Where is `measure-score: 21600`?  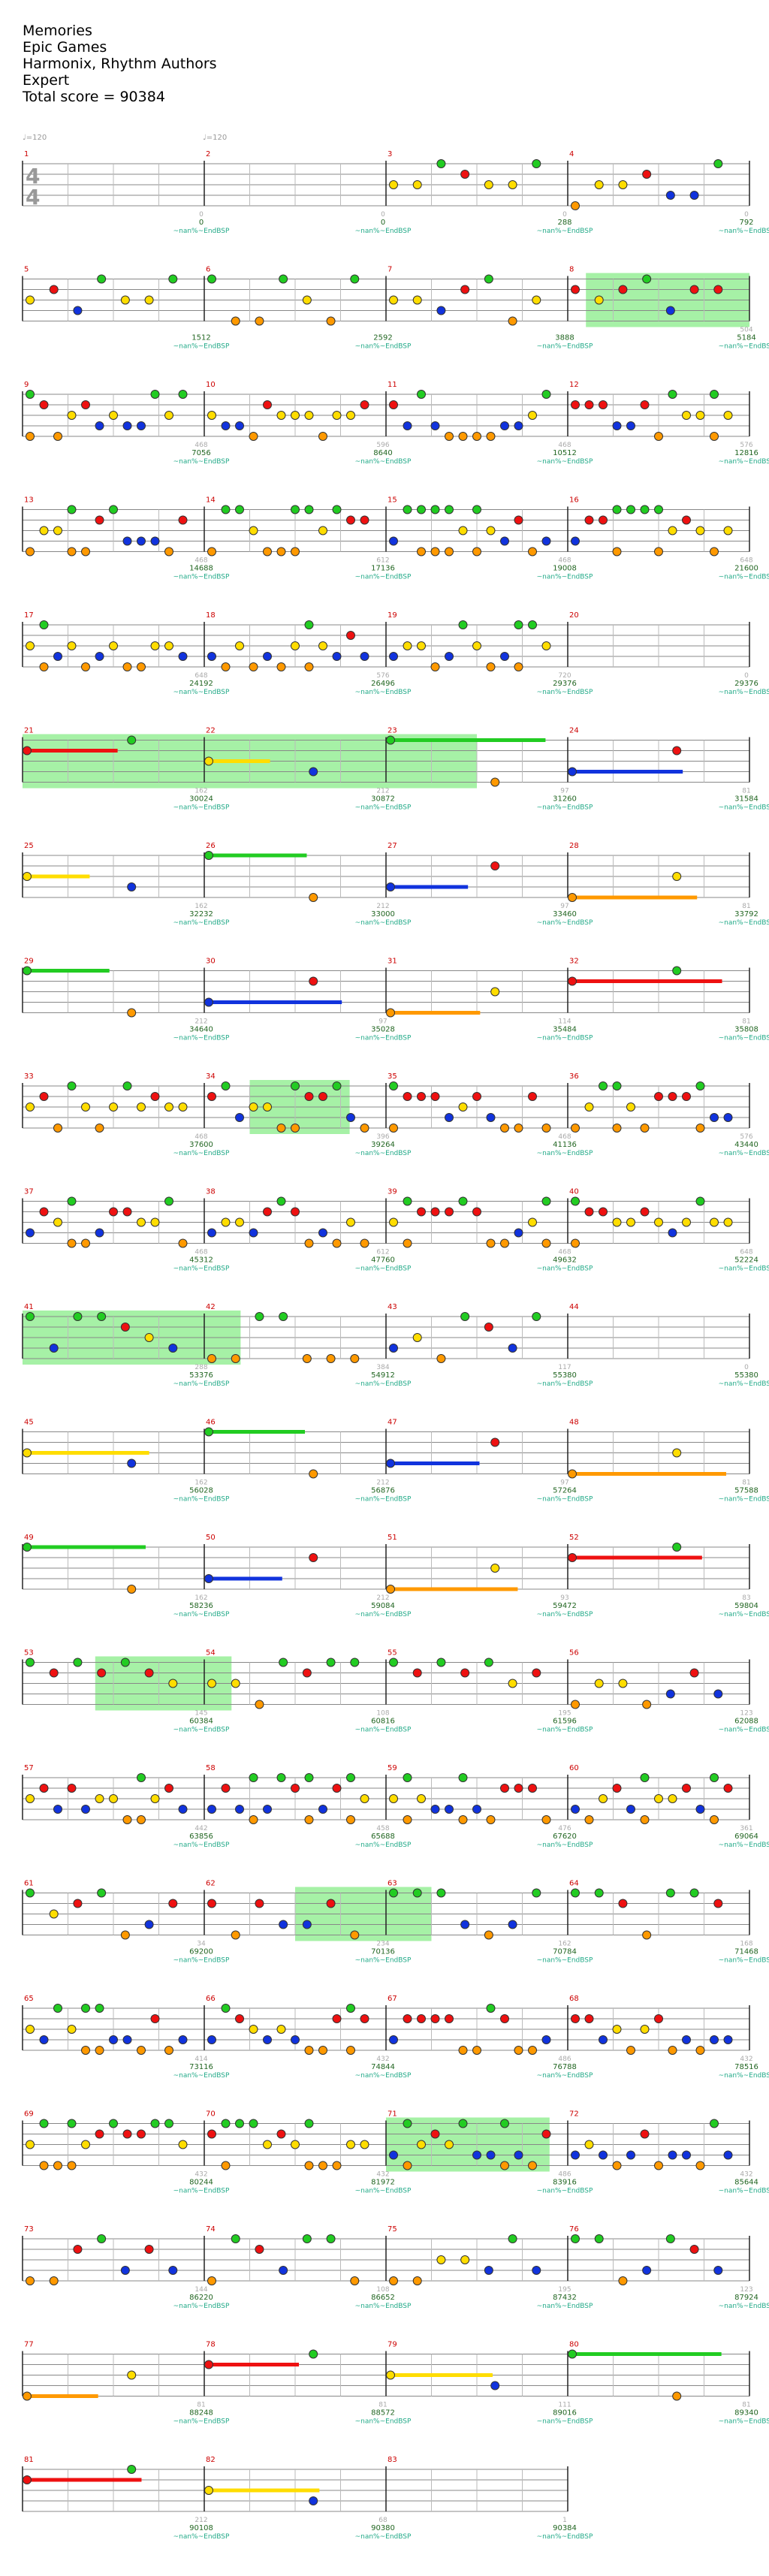
measure-score: 21600 is located at coordinates (746, 569).